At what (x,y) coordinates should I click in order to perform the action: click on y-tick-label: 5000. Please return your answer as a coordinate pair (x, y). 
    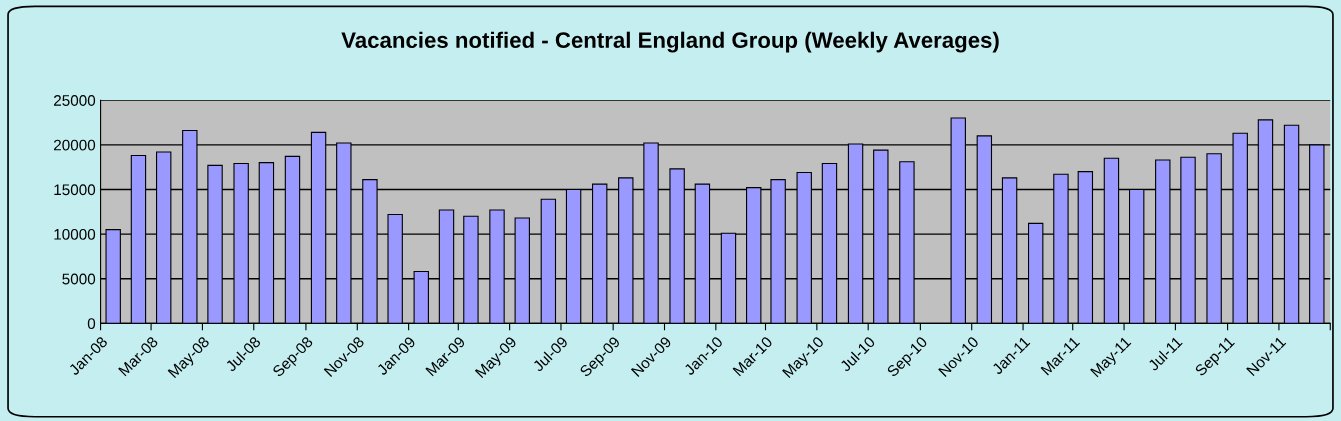
    Looking at the image, I should click on (79, 279).